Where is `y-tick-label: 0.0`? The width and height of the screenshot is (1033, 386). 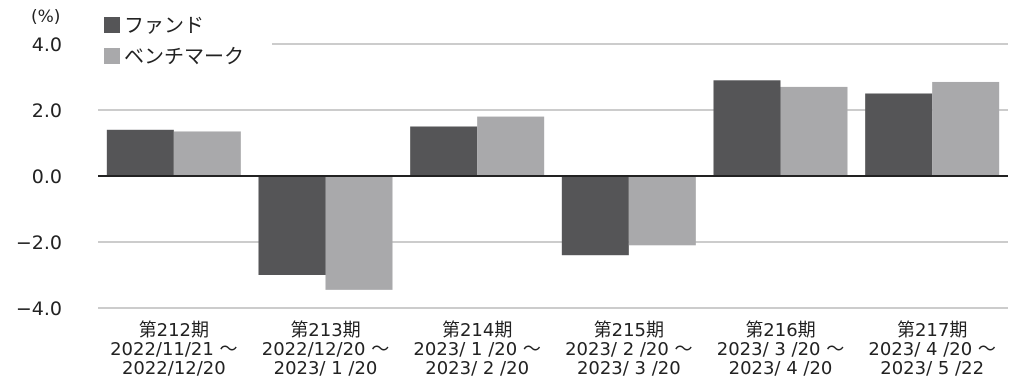
y-tick-label: 0.0 is located at coordinates (47, 177).